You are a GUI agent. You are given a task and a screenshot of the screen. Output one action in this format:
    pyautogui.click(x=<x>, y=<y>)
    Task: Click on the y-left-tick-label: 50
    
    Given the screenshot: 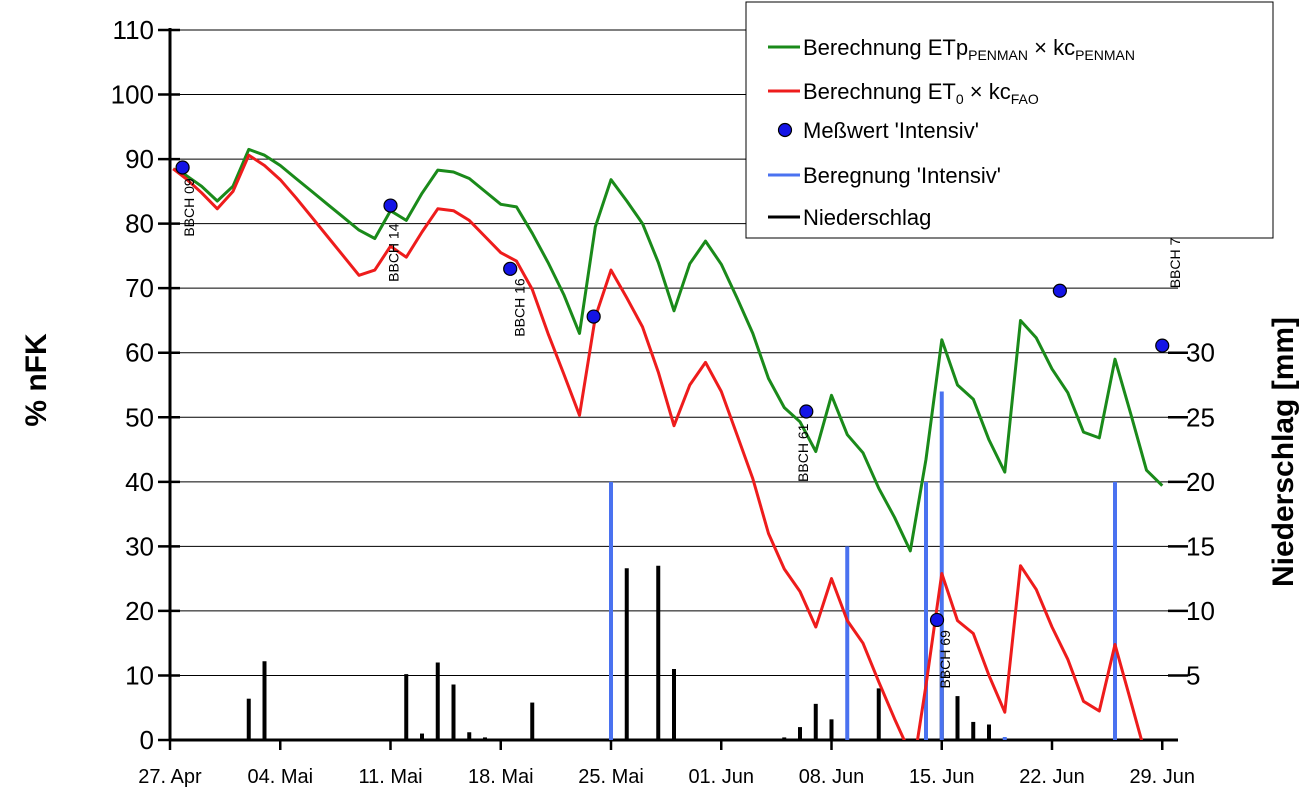 What is the action you would take?
    pyautogui.click(x=139, y=417)
    